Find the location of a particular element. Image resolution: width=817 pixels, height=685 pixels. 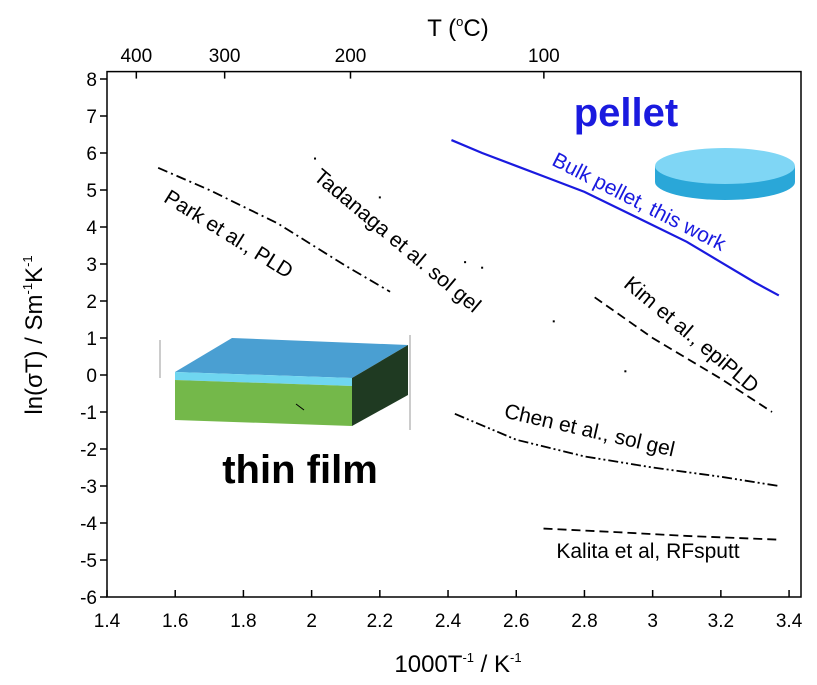

x-tick-label: 2.2 is located at coordinates (380, 621).